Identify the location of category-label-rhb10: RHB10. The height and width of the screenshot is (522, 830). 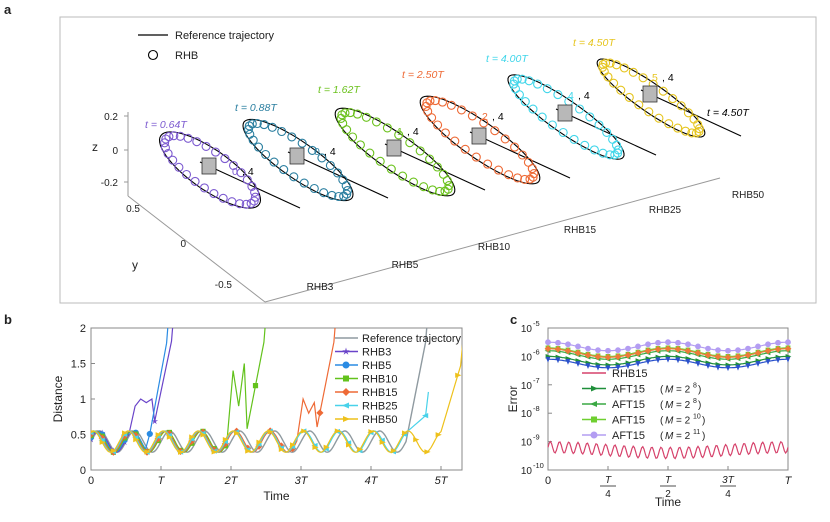
(494, 247).